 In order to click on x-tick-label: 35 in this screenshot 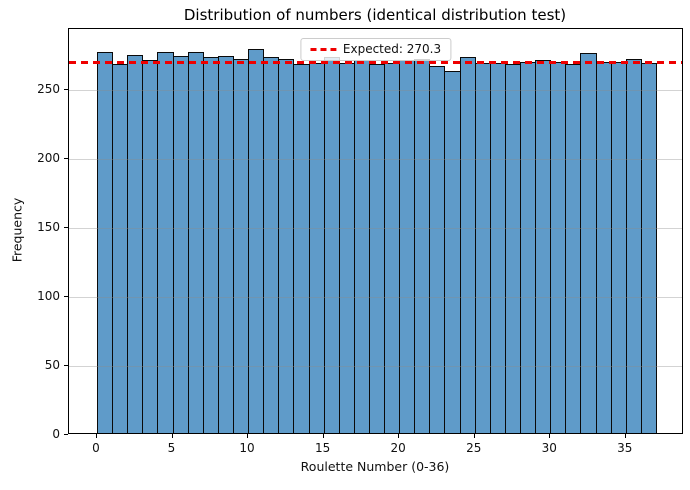, I will do `click(625, 448)`.